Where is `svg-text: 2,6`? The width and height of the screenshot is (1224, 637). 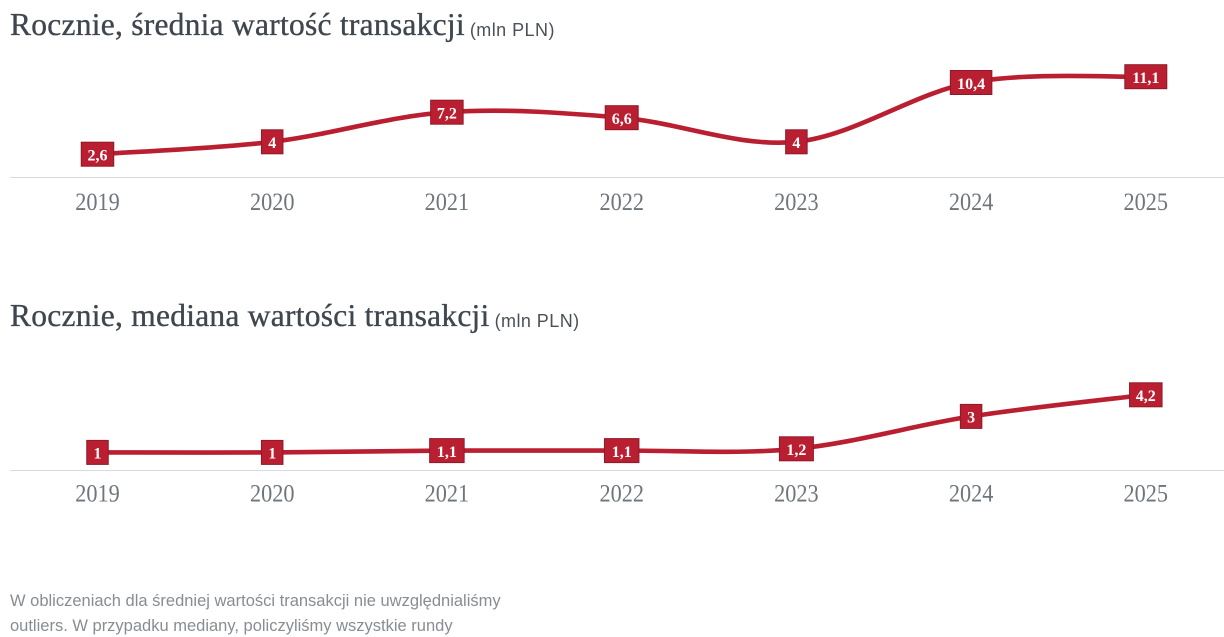
svg-text: 2,6 is located at coordinates (98, 156).